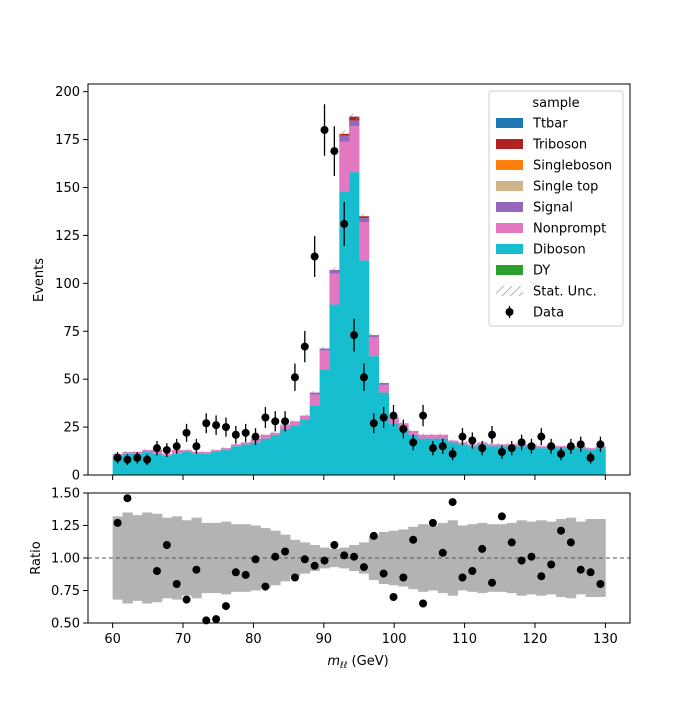 The width and height of the screenshot is (700, 704). I want to click on legend-label: Single top, so click(565, 187).